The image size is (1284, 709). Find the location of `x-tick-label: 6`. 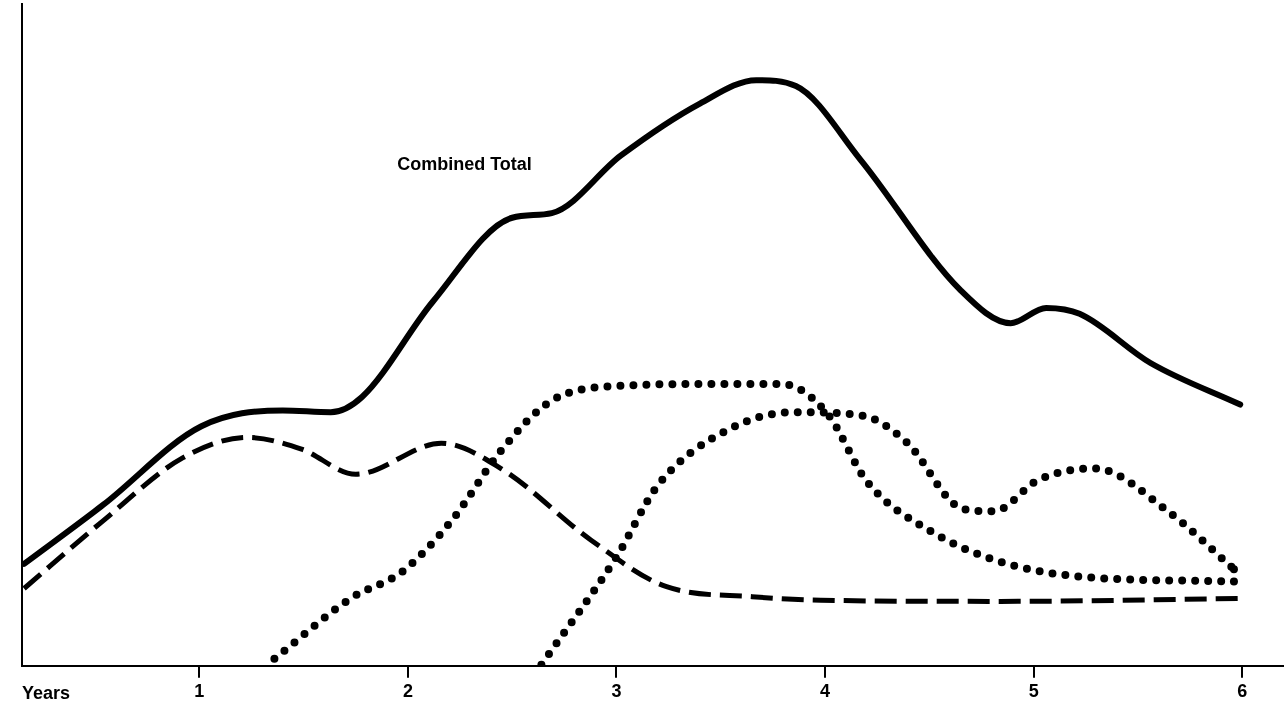

x-tick-label: 6 is located at coordinates (1242, 690).